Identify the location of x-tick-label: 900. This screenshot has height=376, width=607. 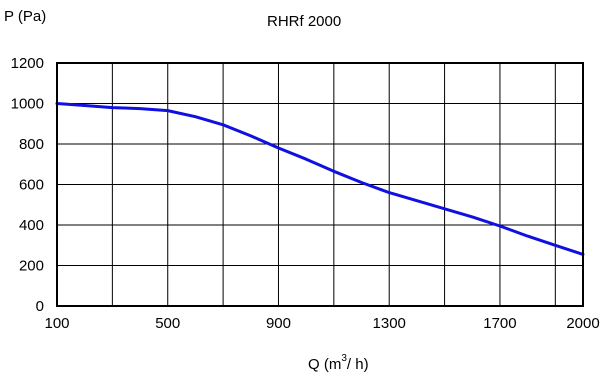
(278, 323).